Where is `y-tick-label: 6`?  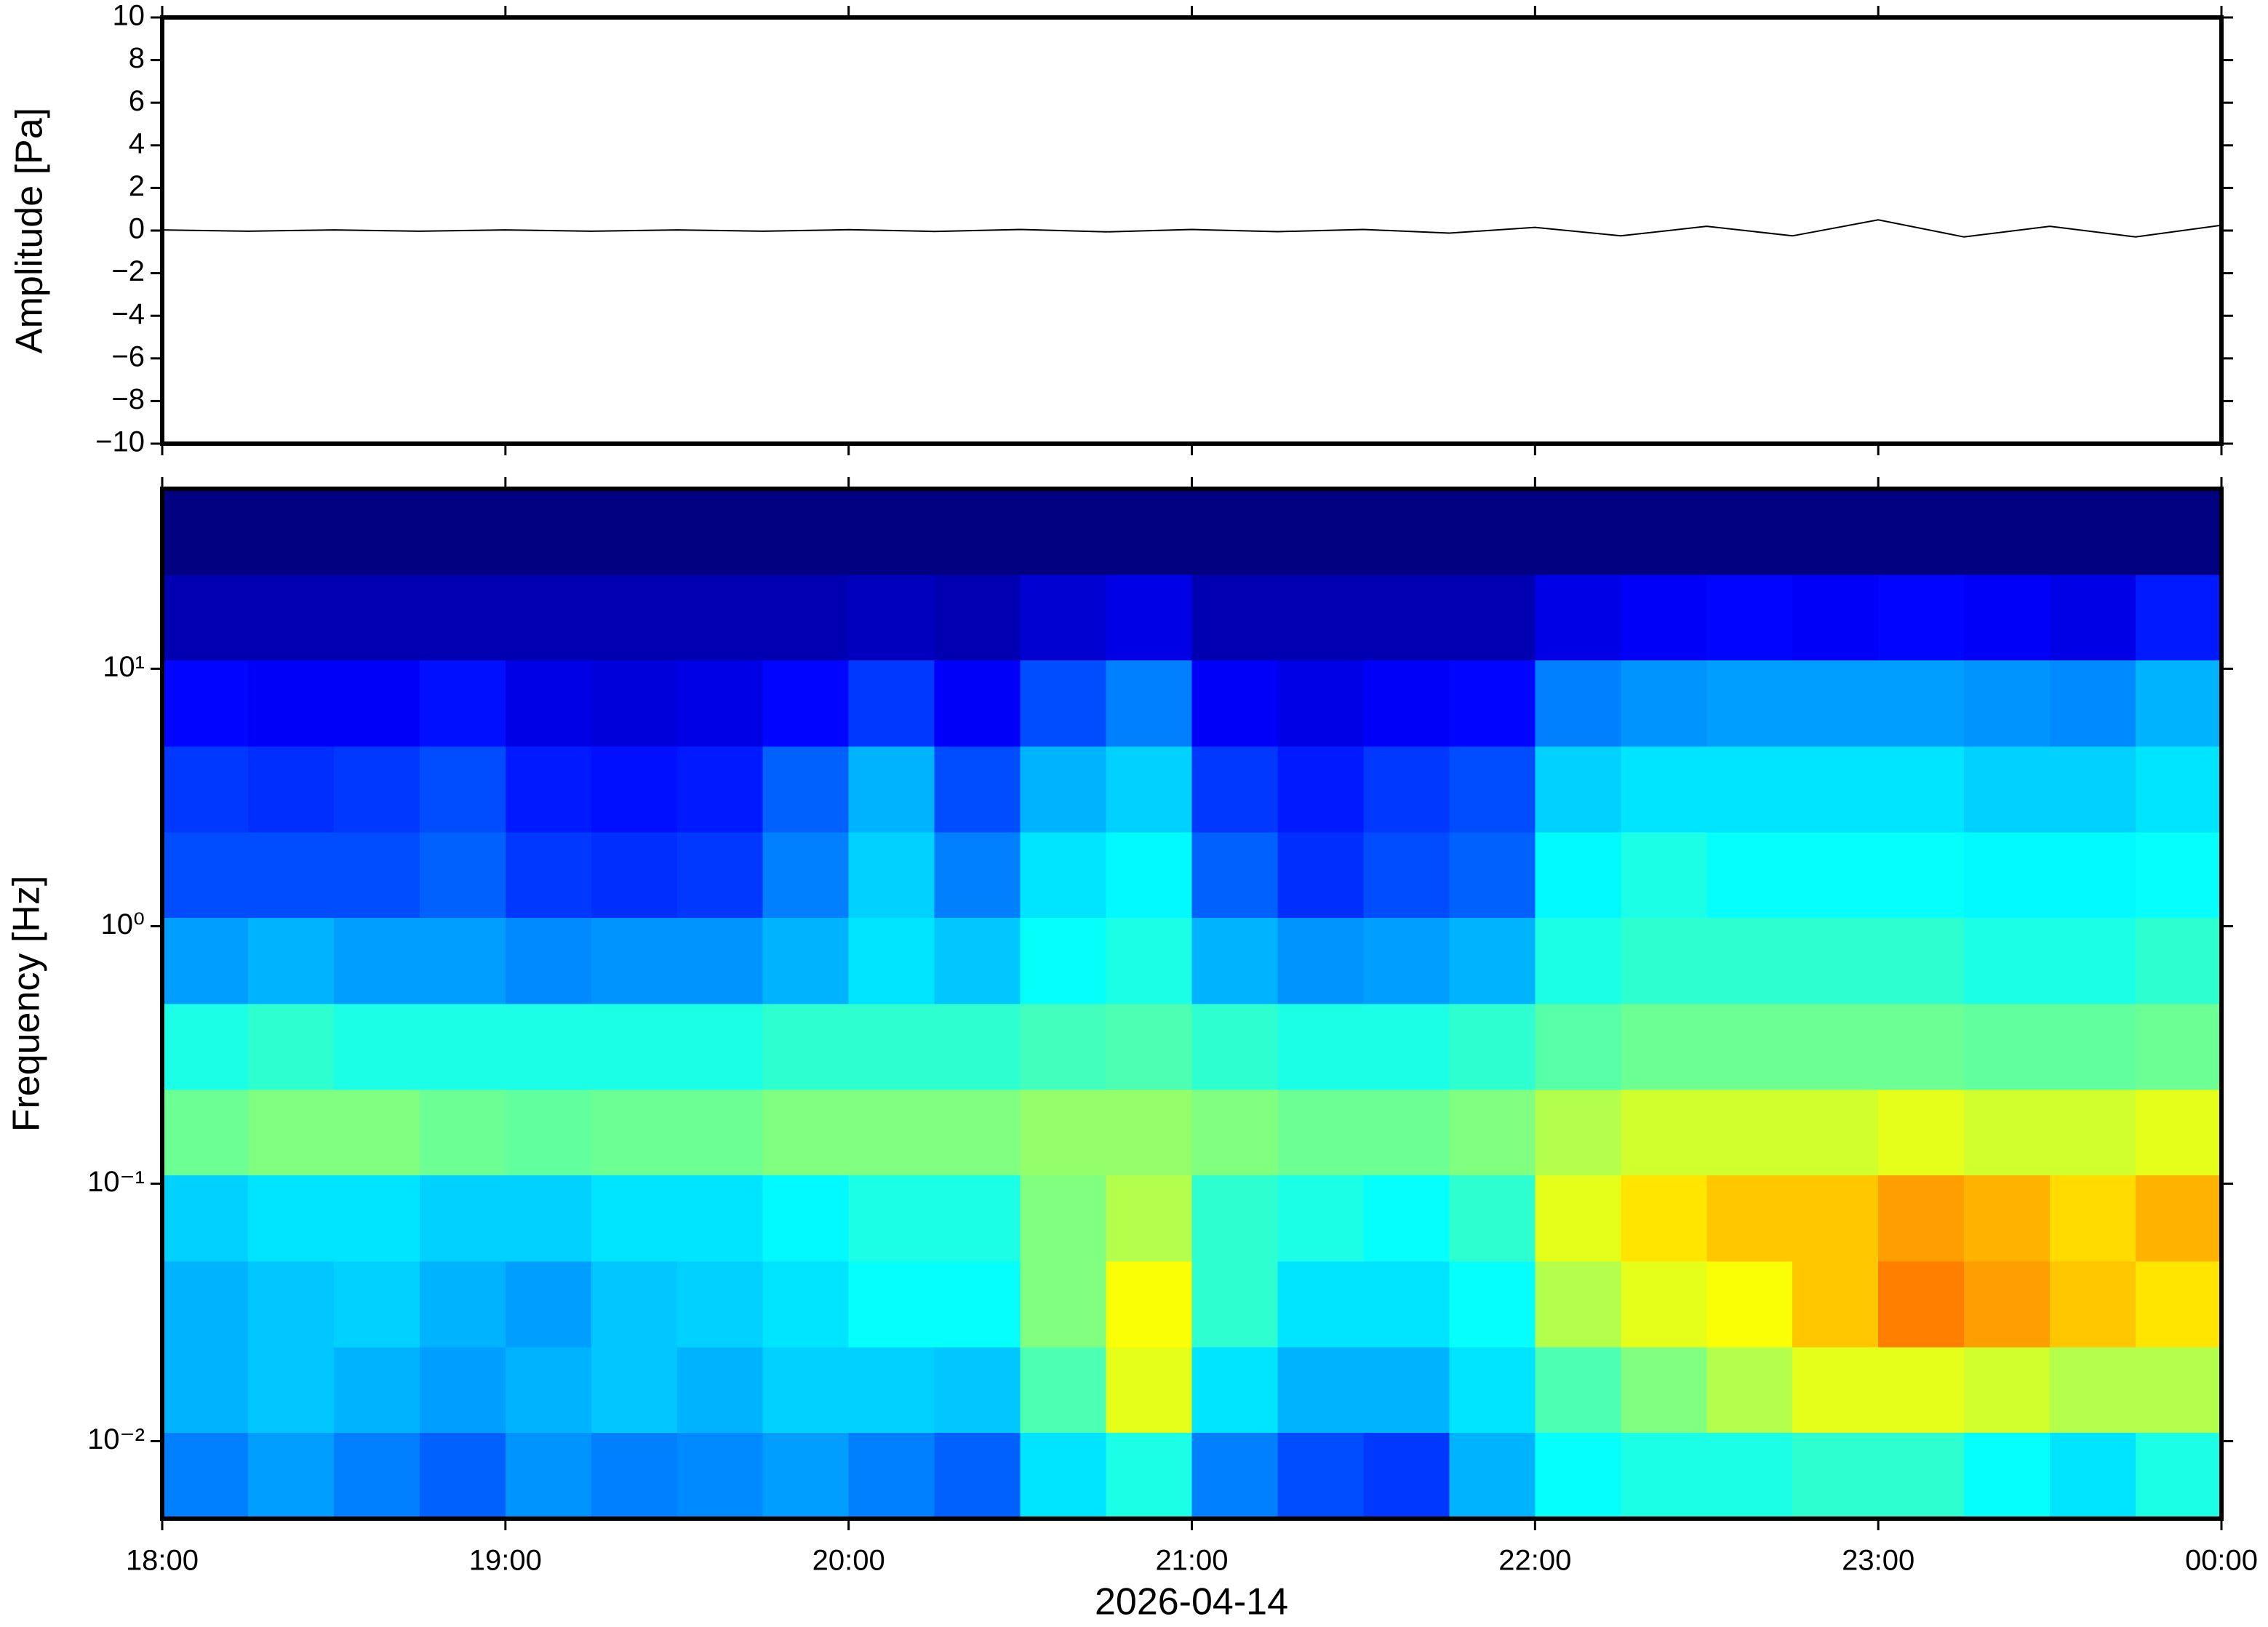 y-tick-label: 6 is located at coordinates (137, 101).